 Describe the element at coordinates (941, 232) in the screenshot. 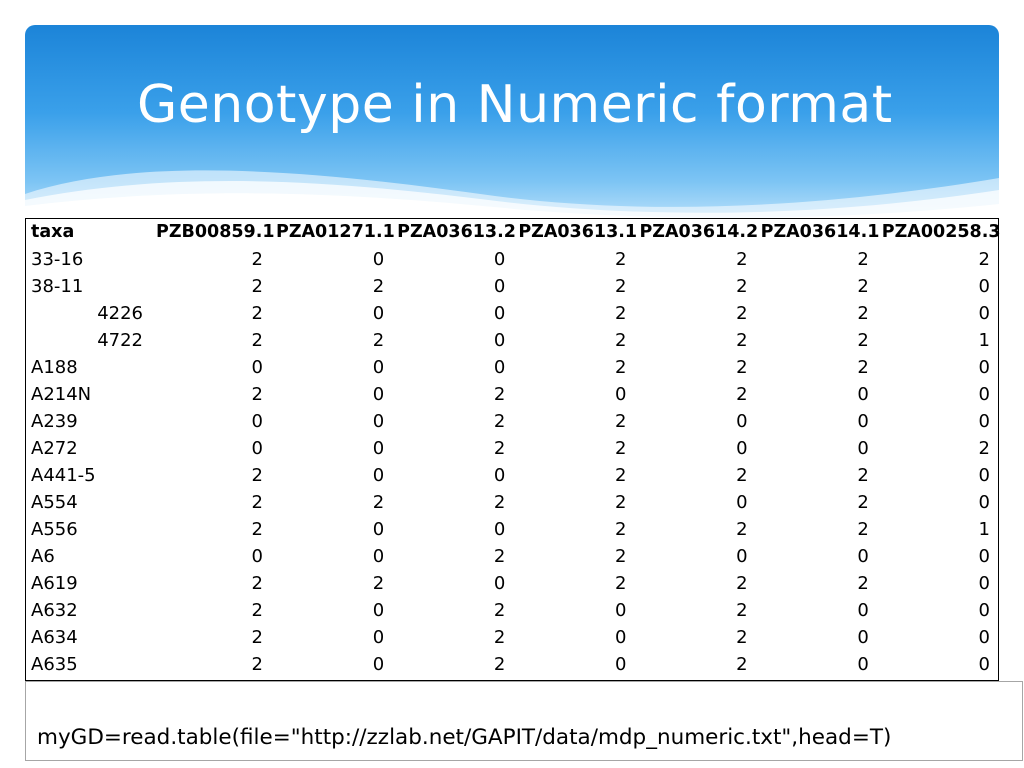

I see `column-header: PZA00258.3` at that location.